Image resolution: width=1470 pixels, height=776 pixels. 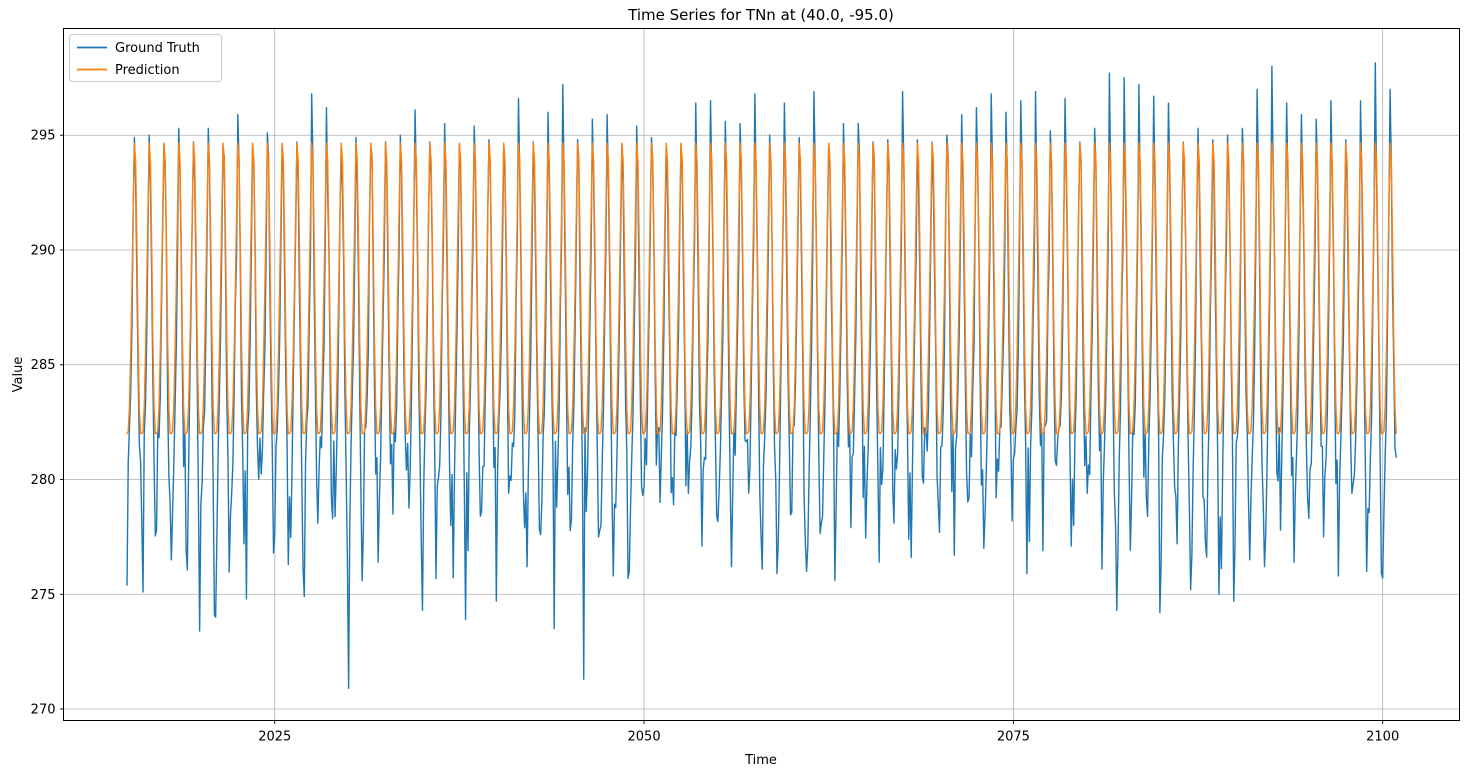 I want to click on x-tick-label: 2050, so click(x=644, y=737).